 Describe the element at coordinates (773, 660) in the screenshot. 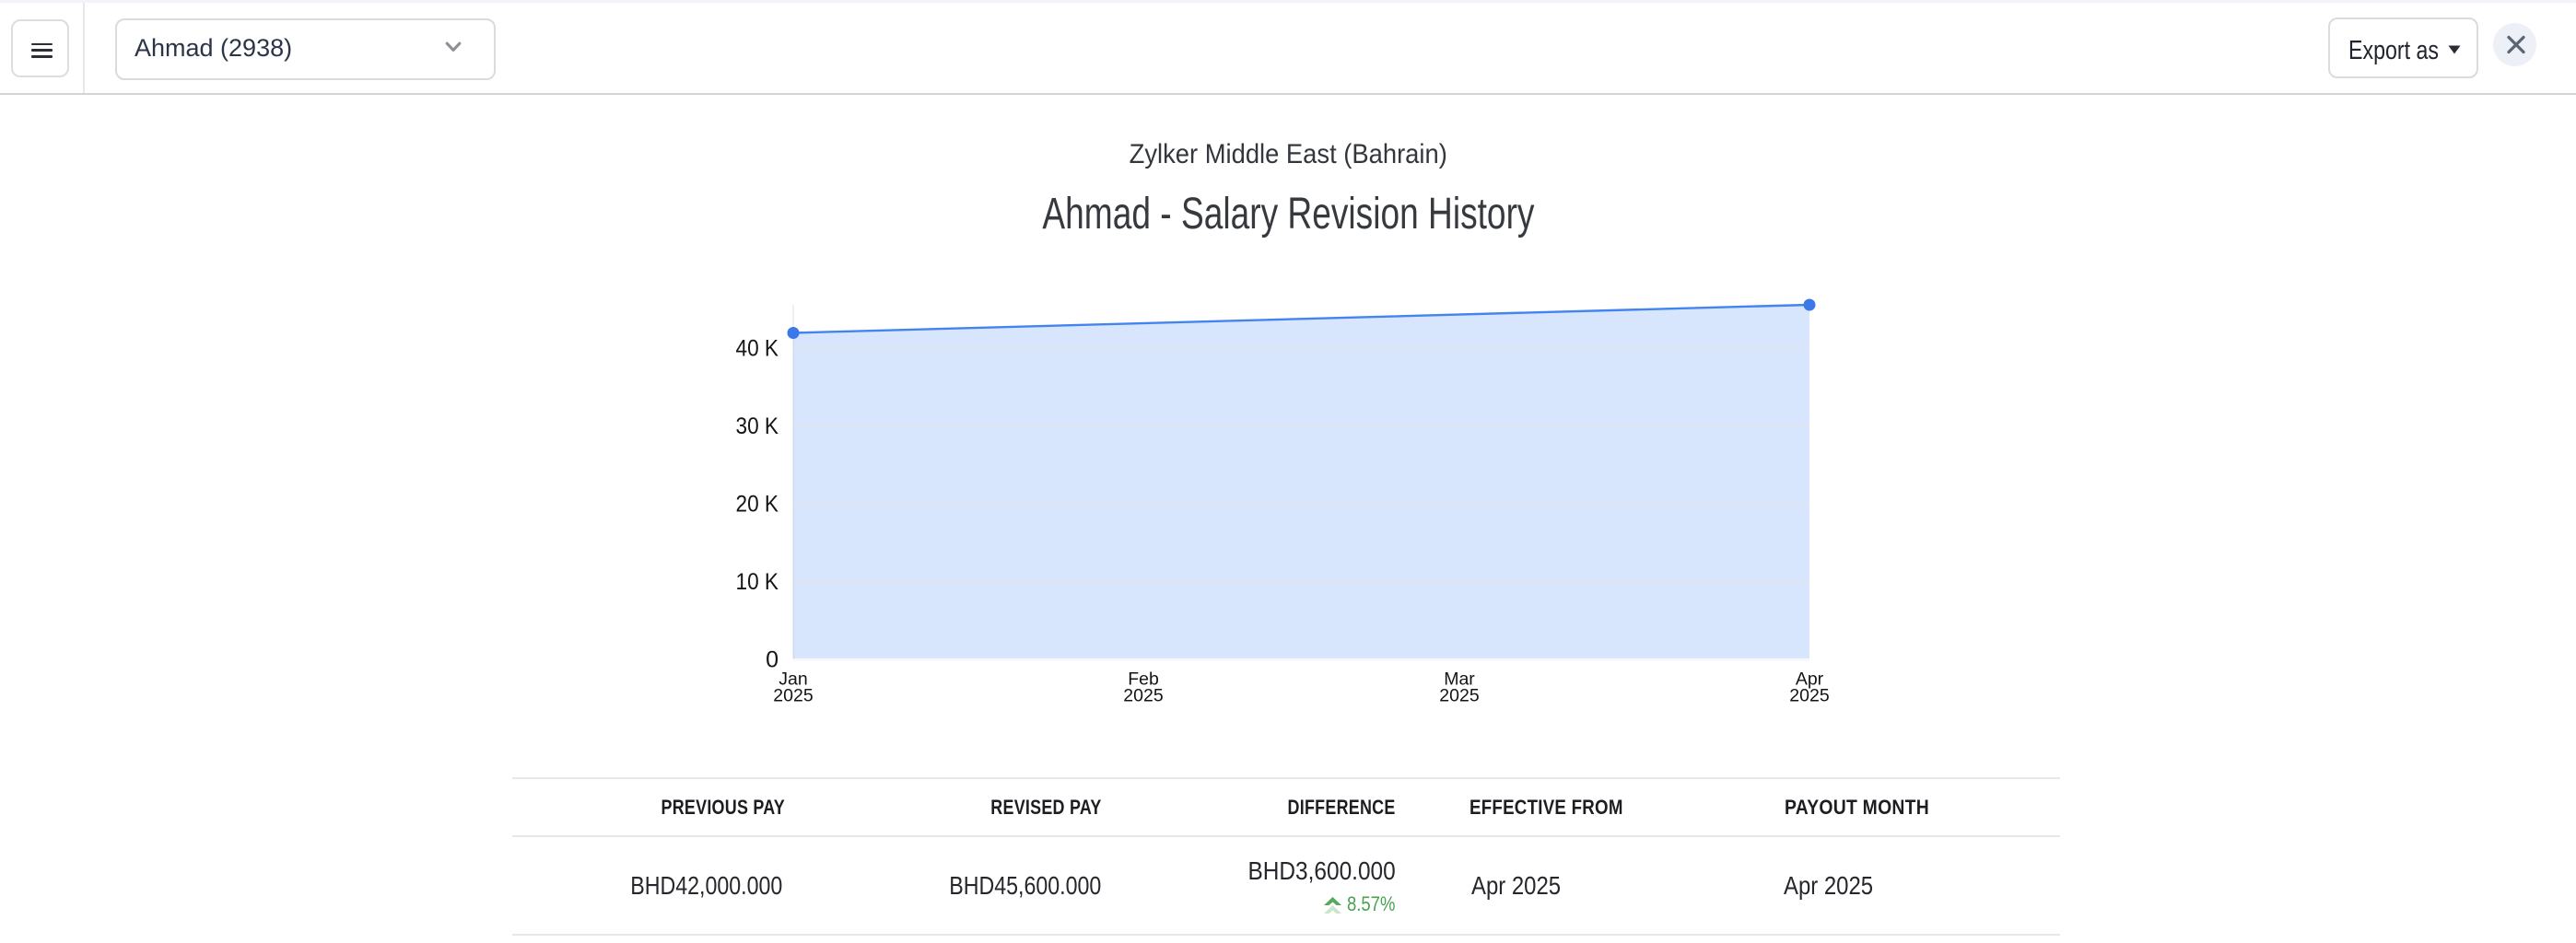

I see `svg-text: 0` at that location.